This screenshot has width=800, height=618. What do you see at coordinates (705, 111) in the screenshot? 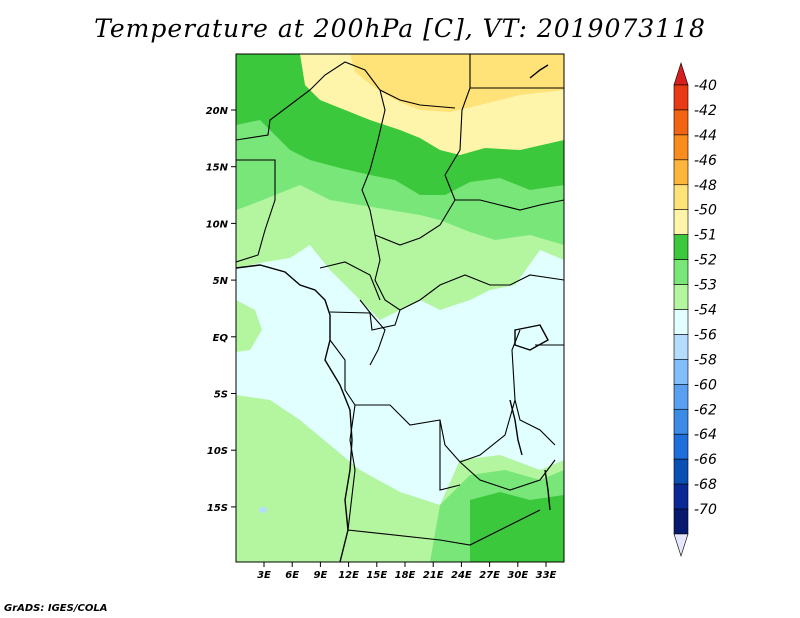
I see `colorbar-label: -42` at bounding box center [705, 111].